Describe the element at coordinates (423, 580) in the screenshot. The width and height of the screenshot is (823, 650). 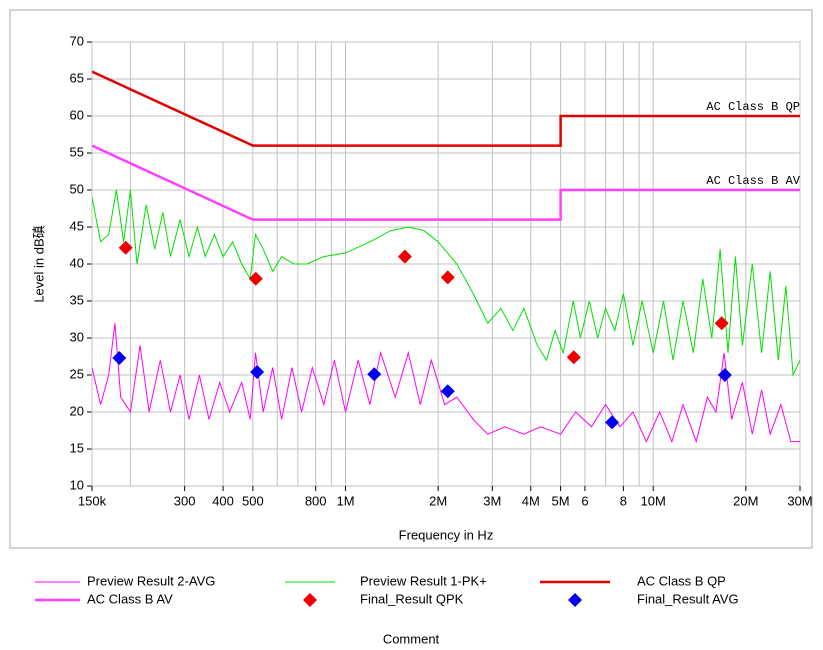
I see `legend-label: Preview Result 1-PK+` at that location.